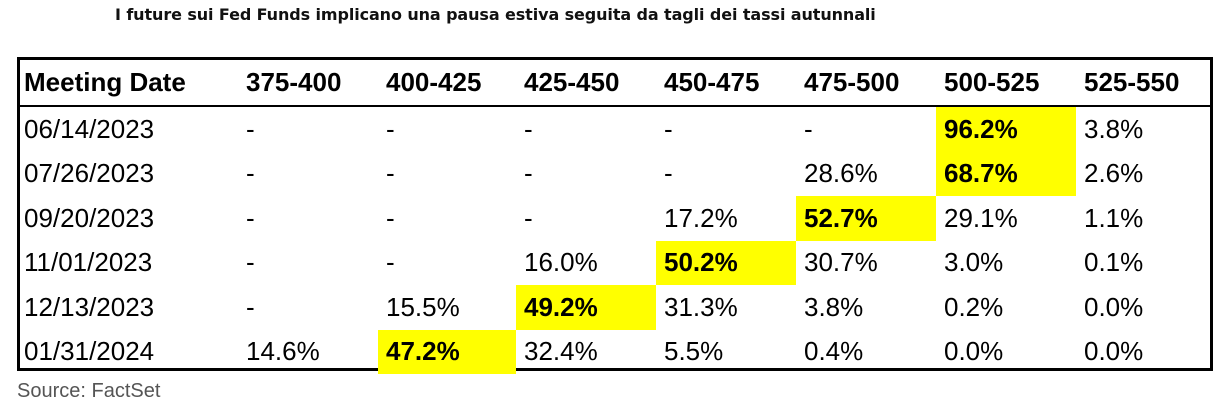 The image size is (1223, 412). What do you see at coordinates (974, 306) in the screenshot?
I see `probability-cell: 0.2%` at bounding box center [974, 306].